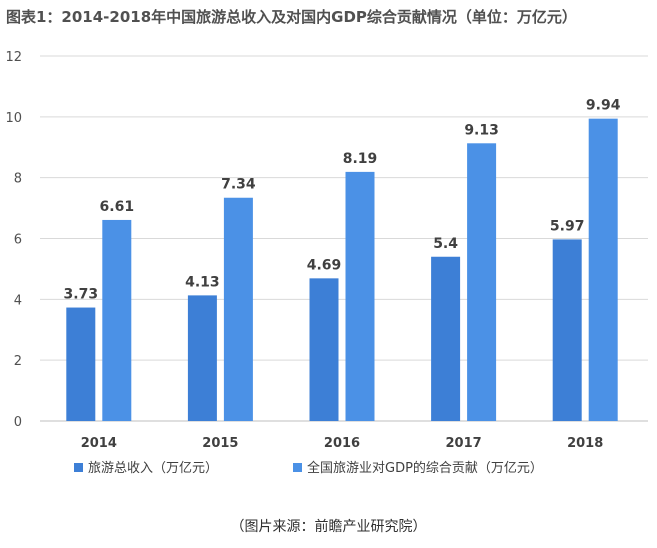 This screenshot has height=548, width=657. I want to click on legend-label: 旅游总收入（万亿元）, so click(153, 468).